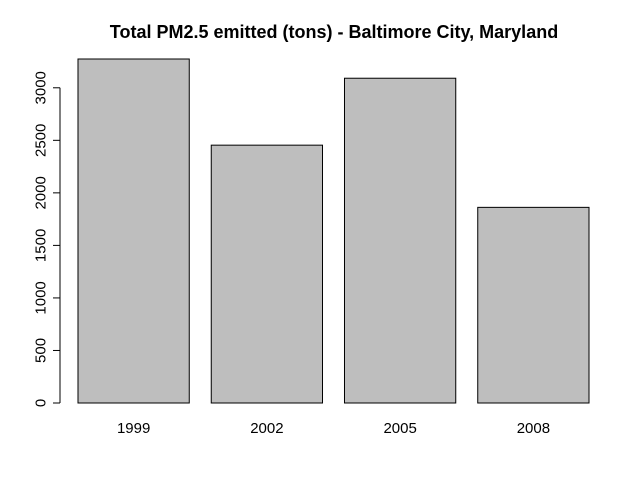 This screenshot has width=640, height=480. I want to click on y-axis: 0 500 1000 1500 2000 2500 3000, so click(47, 239).